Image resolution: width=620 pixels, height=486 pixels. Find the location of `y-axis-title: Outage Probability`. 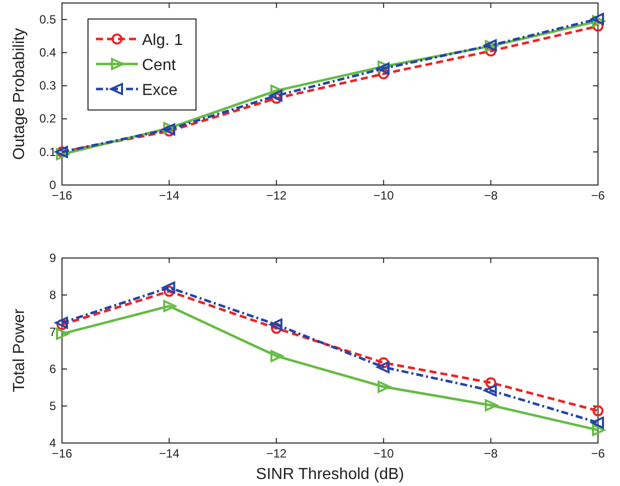

y-axis-title: Outage Probability is located at coordinates (19, 94).